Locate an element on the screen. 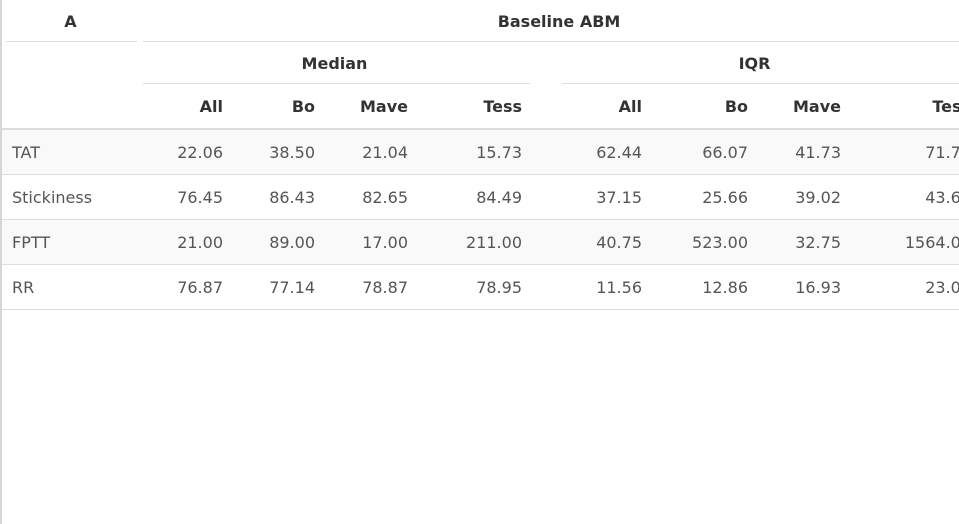 The width and height of the screenshot is (959, 524). row-label: Stickiness is located at coordinates (70, 197).